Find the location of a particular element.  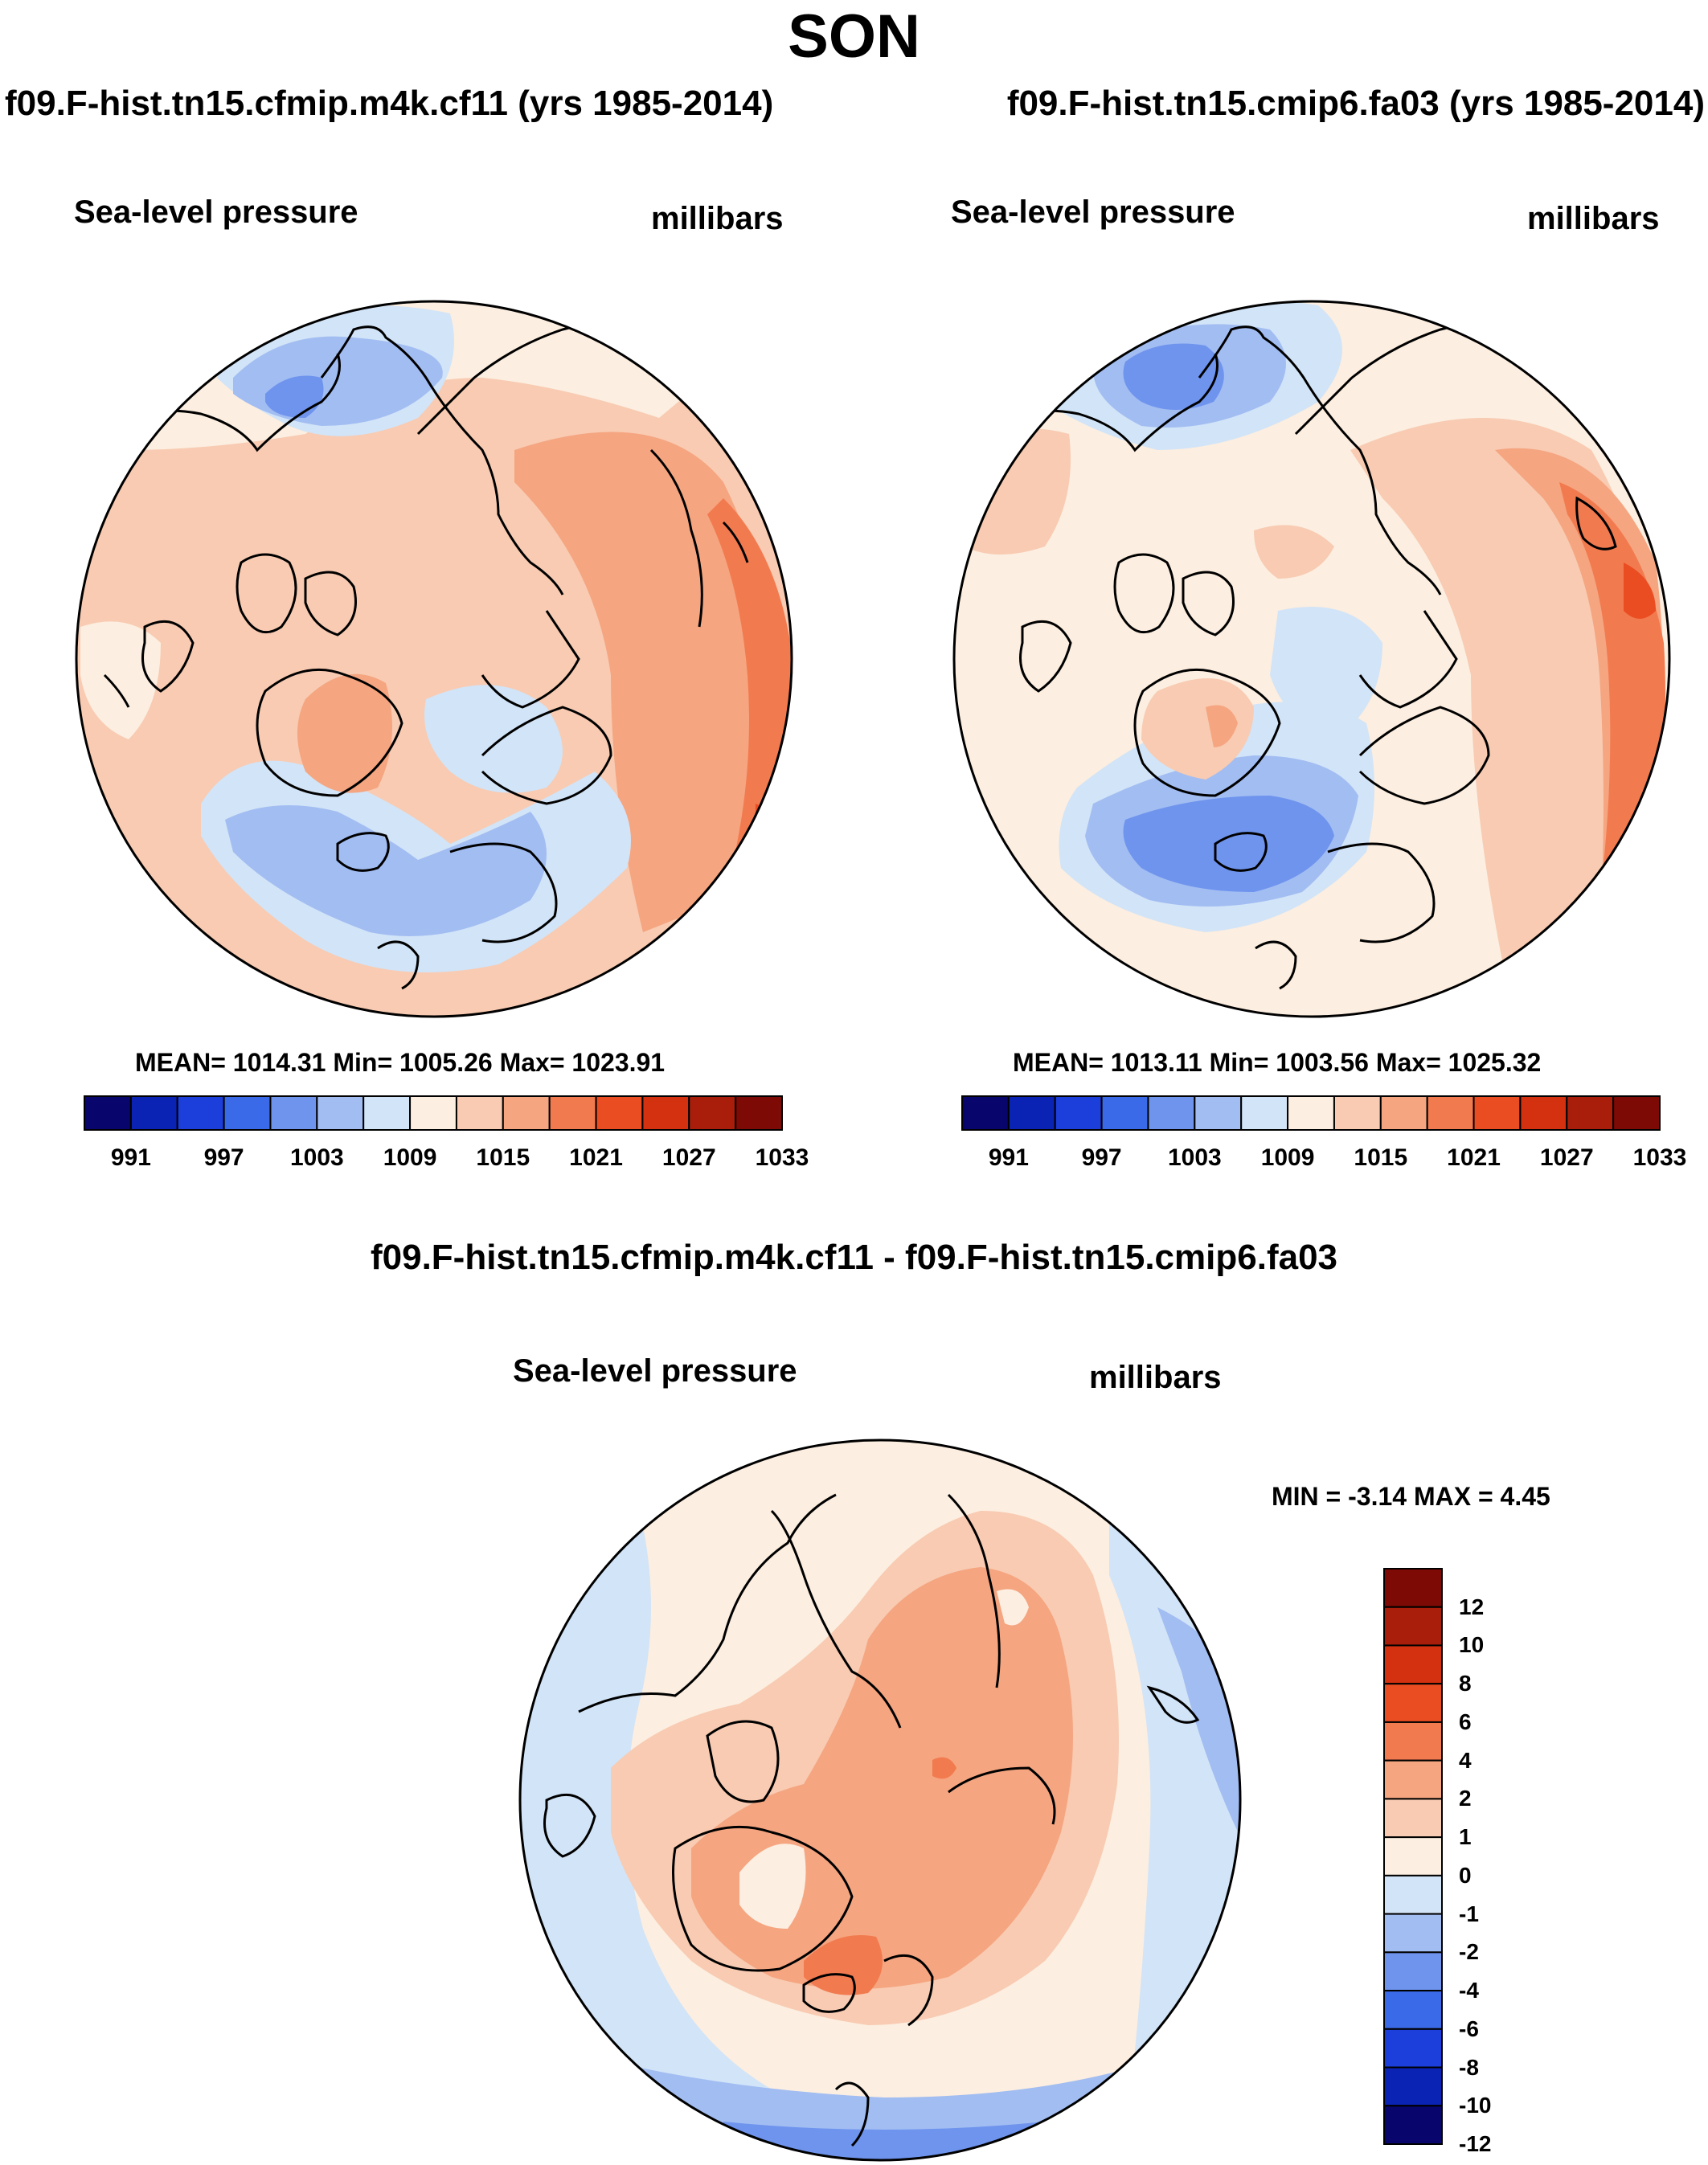

left-panel-colorbar-tick-label: 991 is located at coordinates (131, 1157).